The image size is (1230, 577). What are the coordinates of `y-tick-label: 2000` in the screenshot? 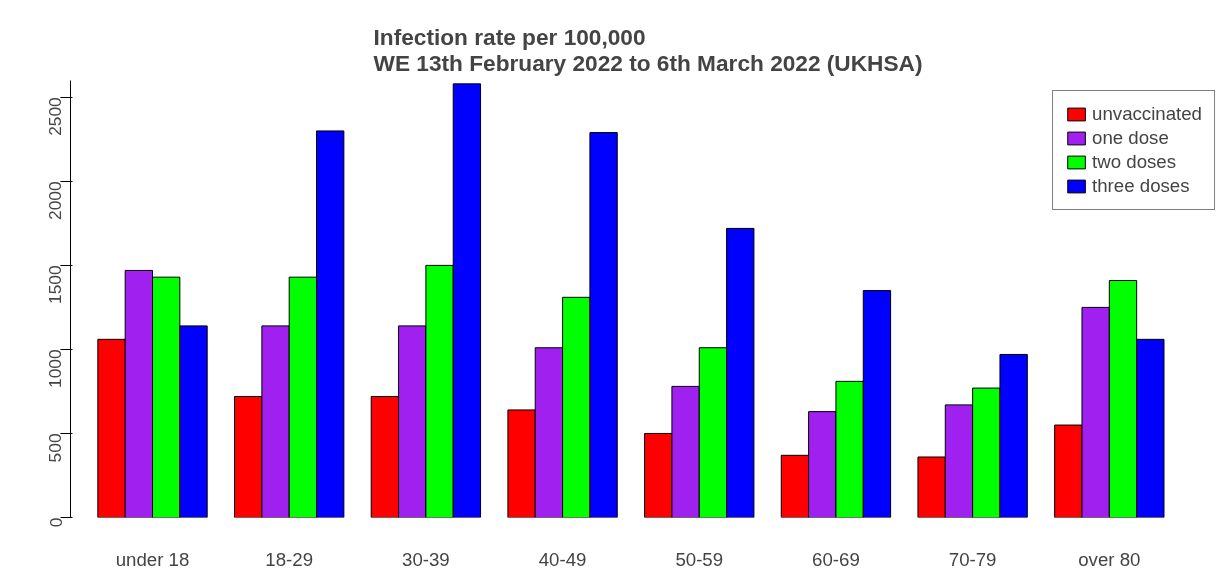 It's located at (55, 200).